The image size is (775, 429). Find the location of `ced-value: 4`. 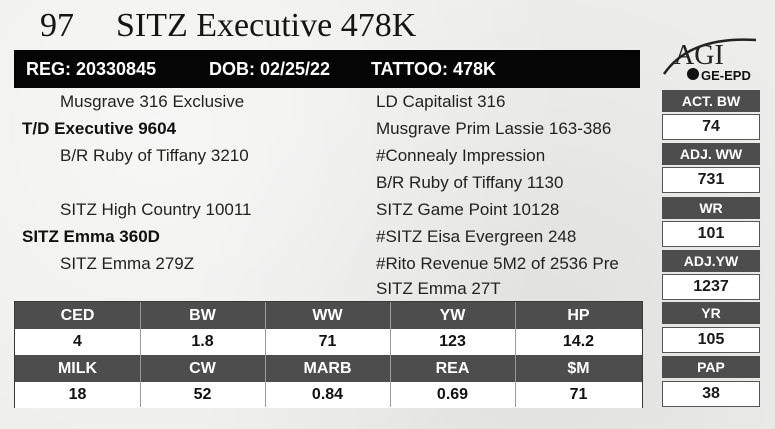

ced-value: 4 is located at coordinates (77, 341).